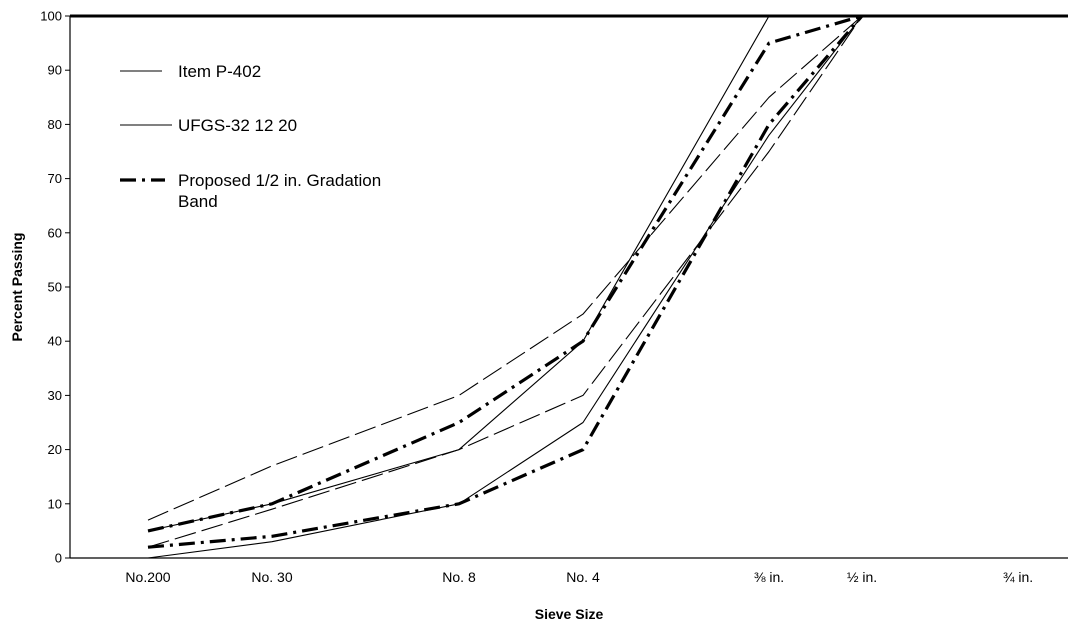 This screenshot has height=626, width=1071. What do you see at coordinates (583, 577) in the screenshot?
I see `x-tick-label: No. 4` at bounding box center [583, 577].